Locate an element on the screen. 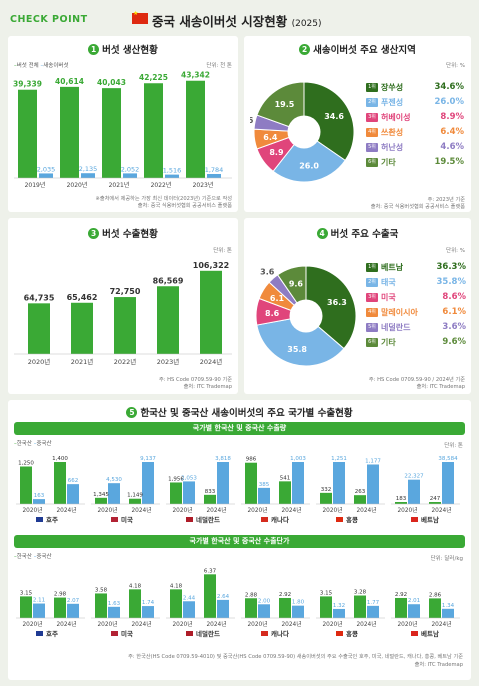 Image resolution: width=479 pixels, height=686 pixels. legend-value: 8.9% is located at coordinates (452, 117).